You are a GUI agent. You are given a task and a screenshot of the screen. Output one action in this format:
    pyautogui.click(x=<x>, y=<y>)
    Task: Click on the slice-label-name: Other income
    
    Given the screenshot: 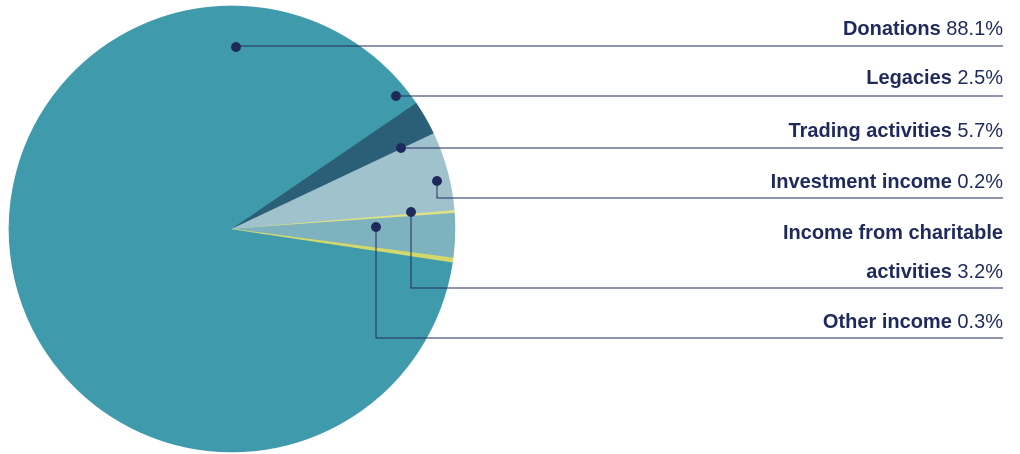 What is the action you would take?
    pyautogui.click(x=887, y=322)
    